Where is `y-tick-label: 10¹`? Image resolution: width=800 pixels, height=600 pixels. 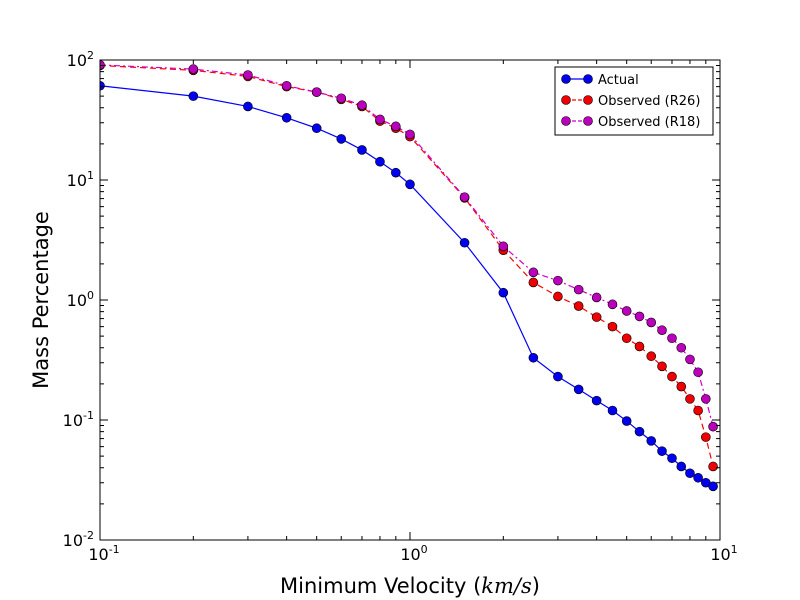 y-tick-label: 10¹ is located at coordinates (80, 179).